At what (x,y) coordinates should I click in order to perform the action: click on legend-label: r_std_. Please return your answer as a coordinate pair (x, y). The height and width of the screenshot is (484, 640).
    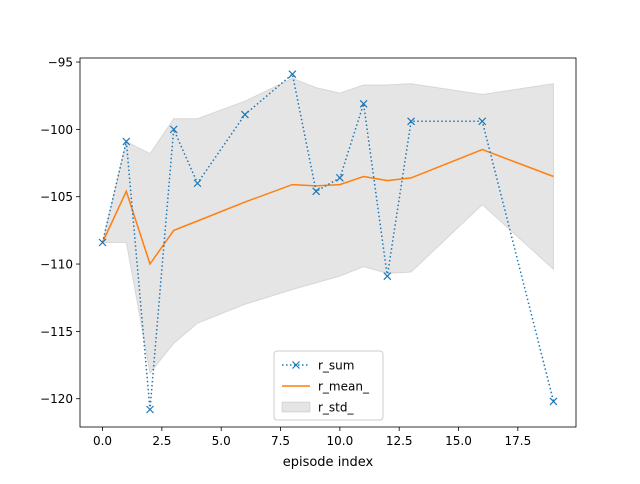
    Looking at the image, I should click on (336, 408).